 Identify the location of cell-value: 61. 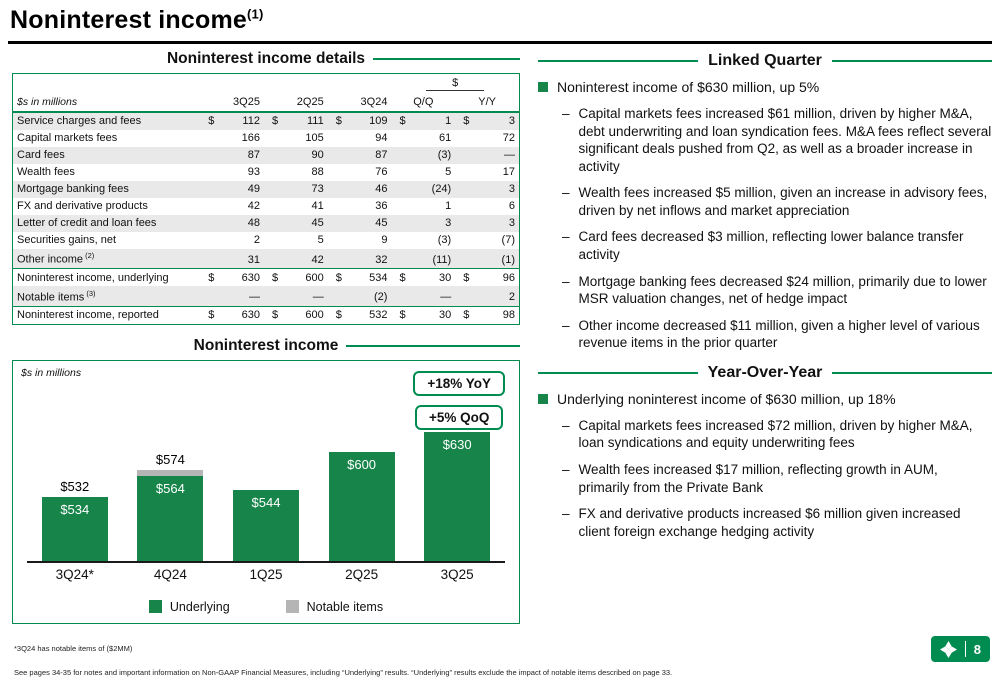
(445, 138).